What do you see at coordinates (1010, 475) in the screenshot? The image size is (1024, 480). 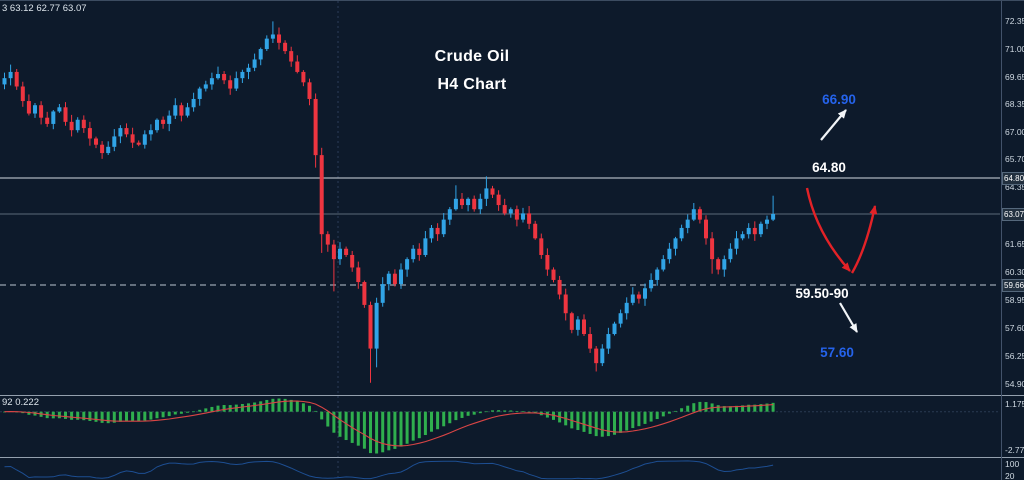 I see `panel3-axis-label-bottom: 20` at bounding box center [1010, 475].